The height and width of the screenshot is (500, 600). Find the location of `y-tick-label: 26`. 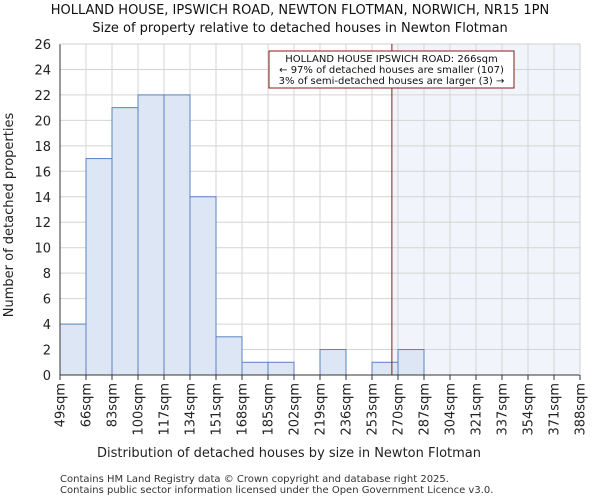

y-tick-label: 26 is located at coordinates (42, 45).